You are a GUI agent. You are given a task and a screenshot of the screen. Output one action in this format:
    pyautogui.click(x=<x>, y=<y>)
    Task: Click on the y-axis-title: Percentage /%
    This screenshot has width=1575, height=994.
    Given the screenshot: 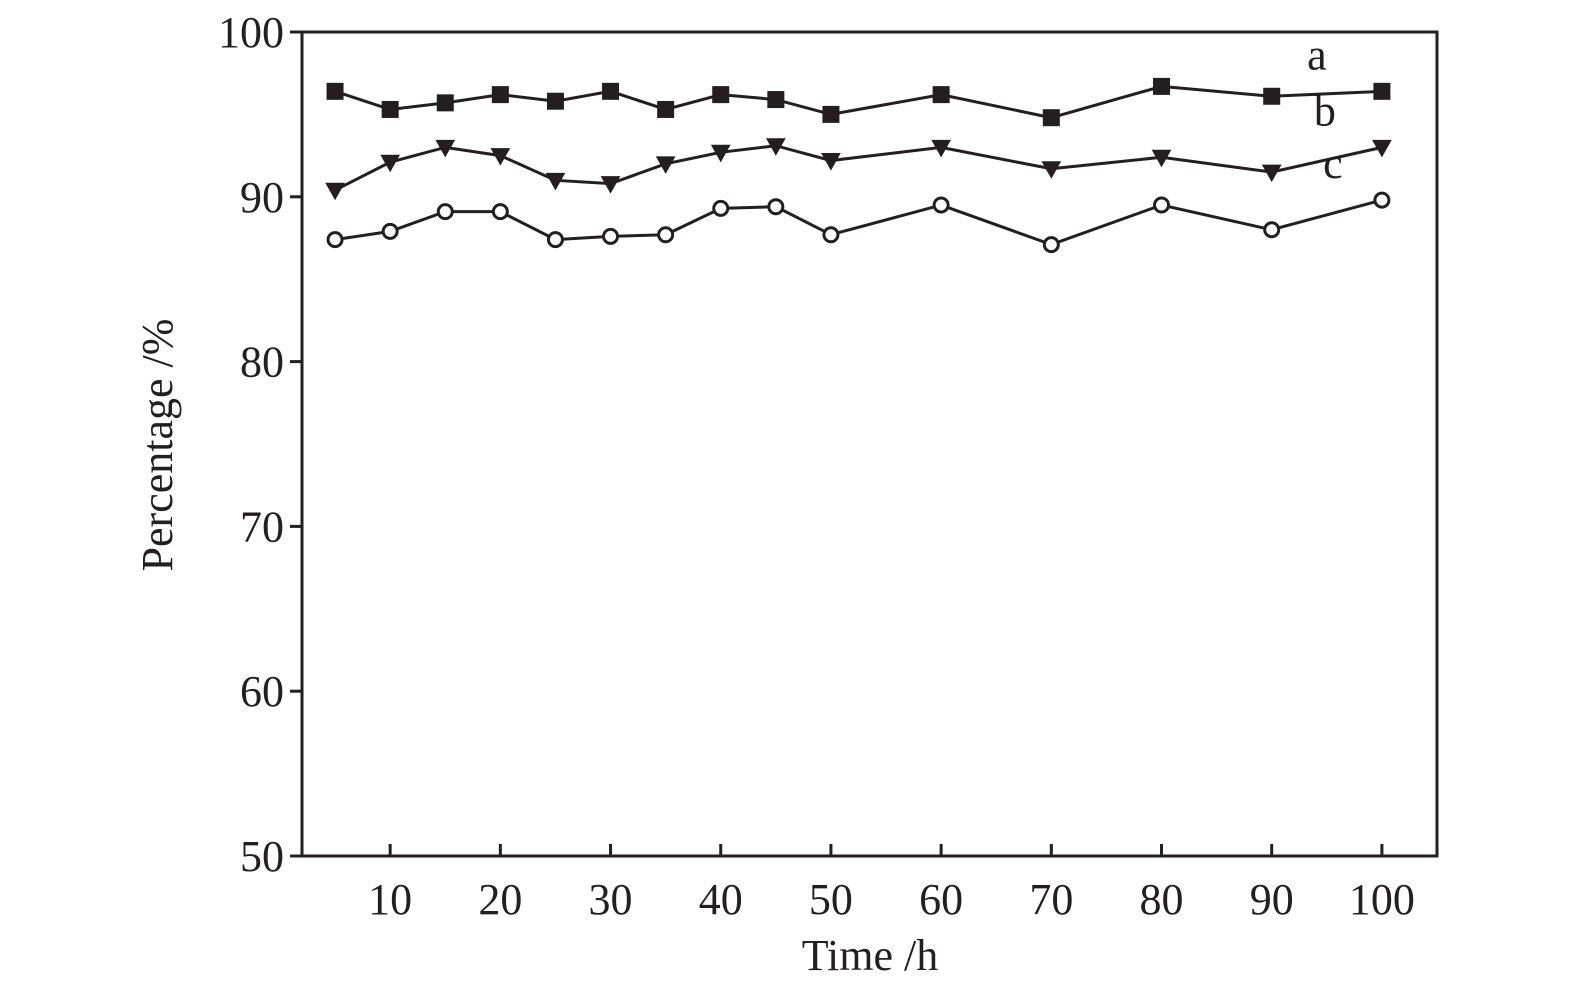 What is the action you would take?
    pyautogui.click(x=157, y=445)
    